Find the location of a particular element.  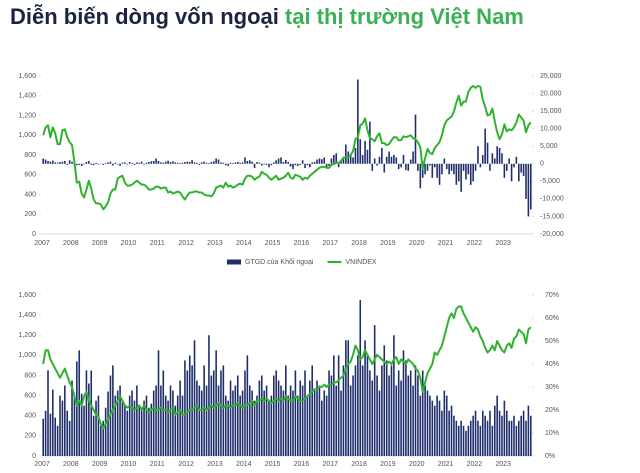

y2-tick-label: -5,000 is located at coordinates (550, 181).